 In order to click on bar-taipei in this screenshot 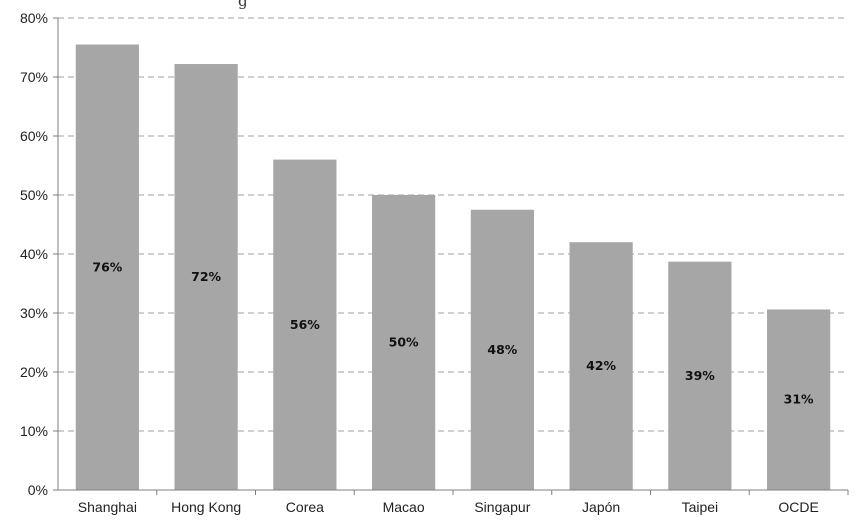, I will do `click(700, 375)`.